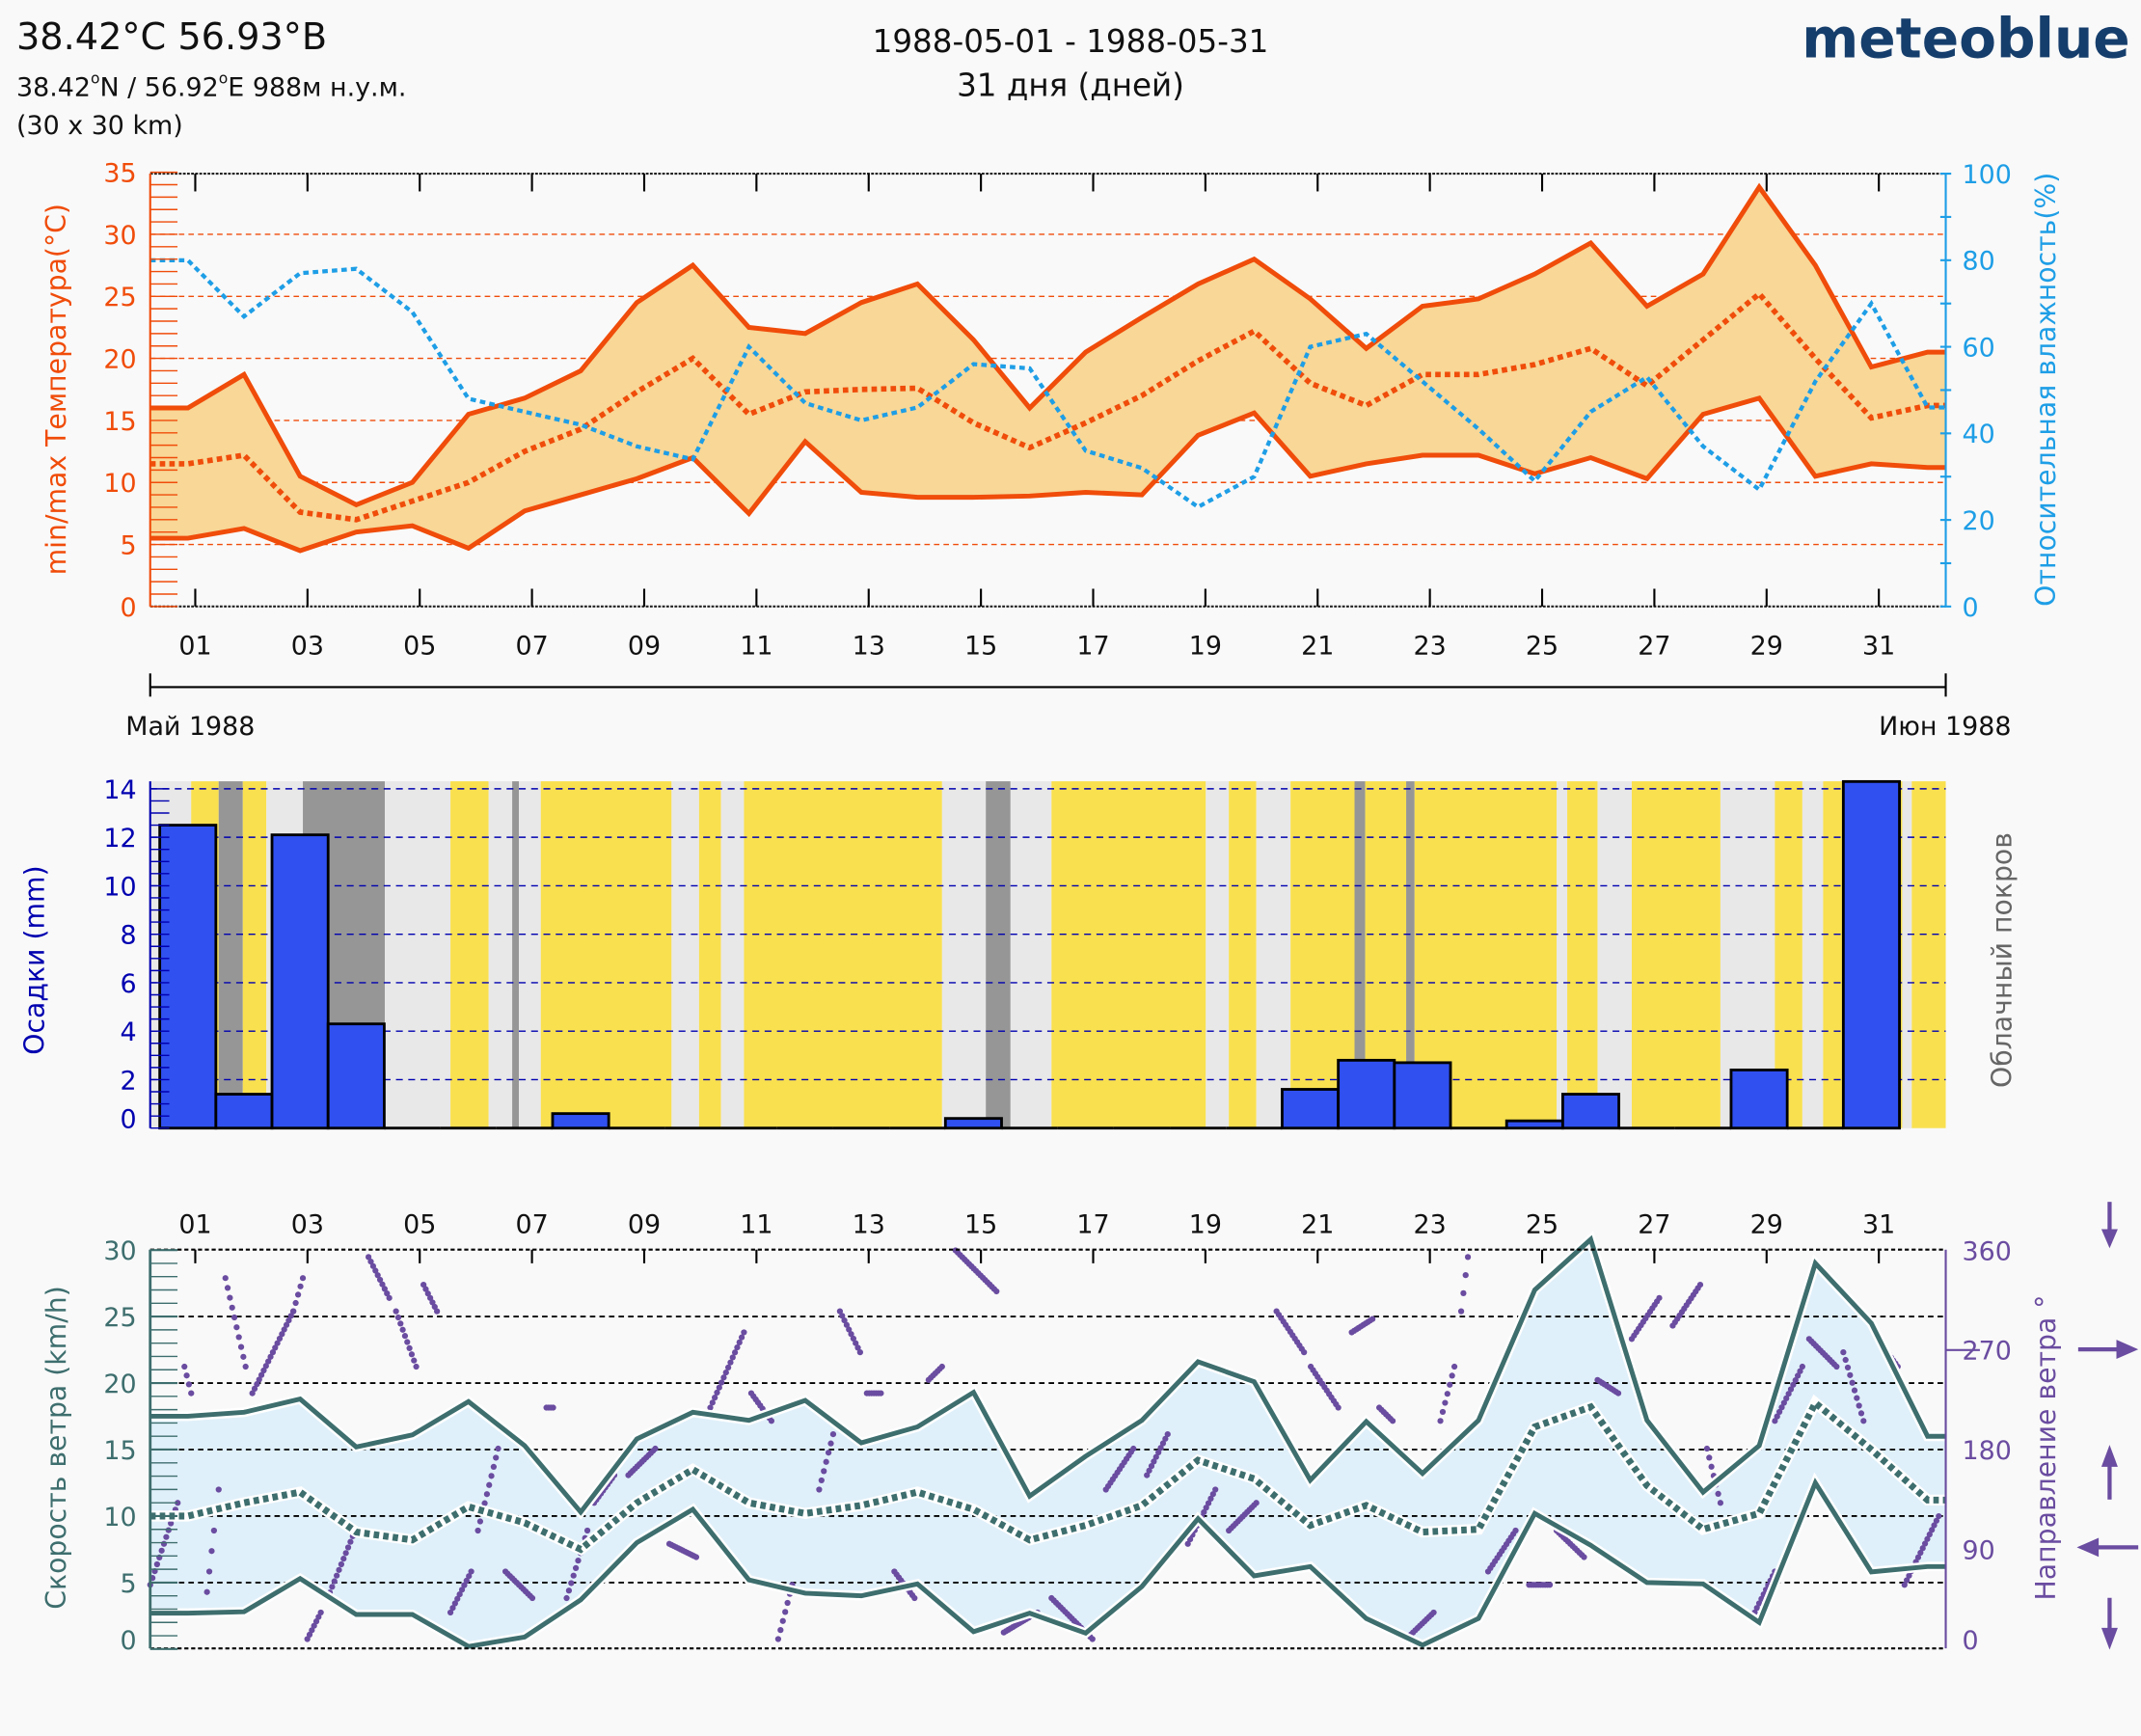 The height and width of the screenshot is (1736, 2141). I want to click on humidity-tick-label: 80, so click(1979, 262).